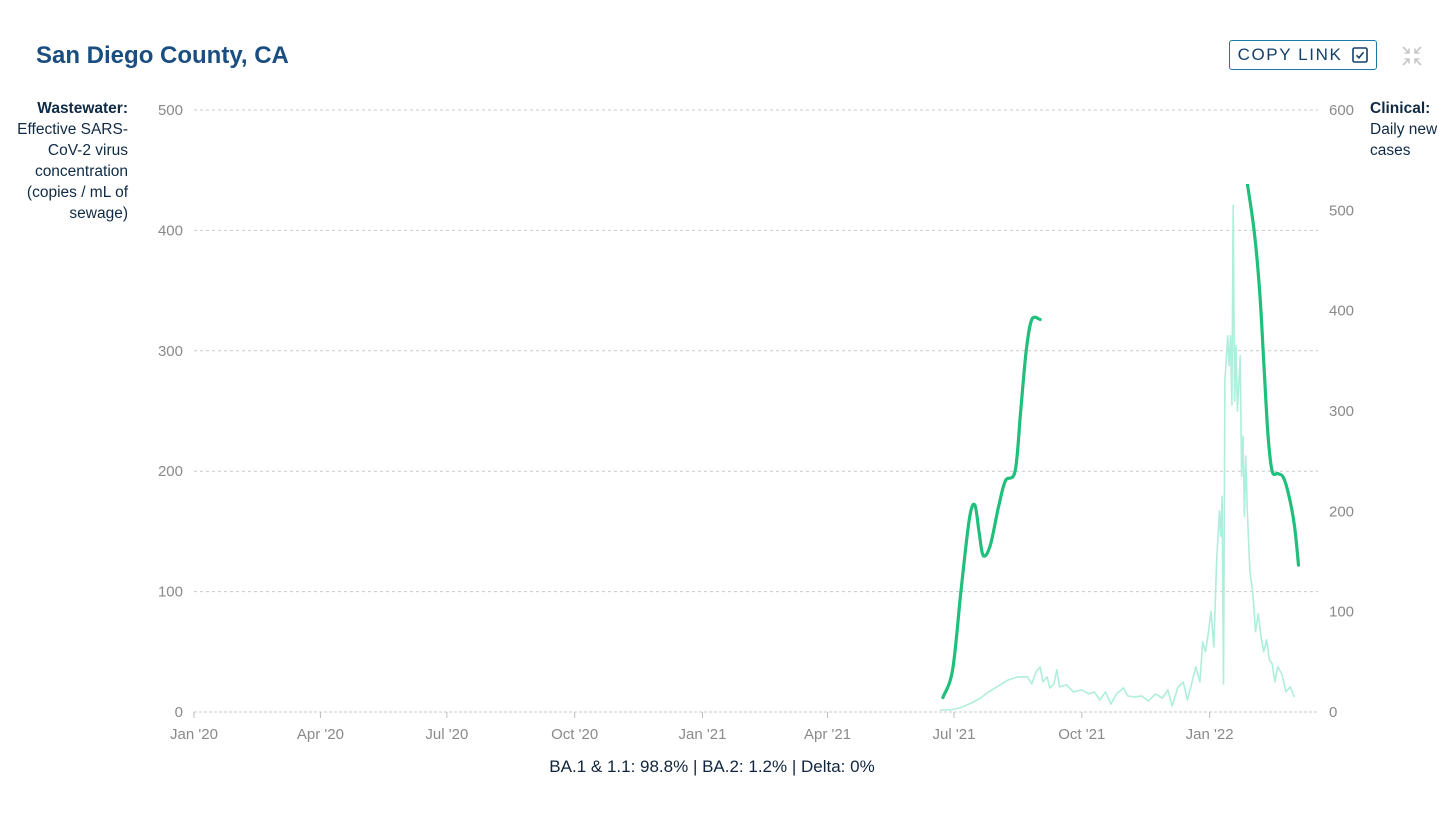 The width and height of the screenshot is (1456, 822). I want to click on y-right-tick-label: 500, so click(1341, 210).